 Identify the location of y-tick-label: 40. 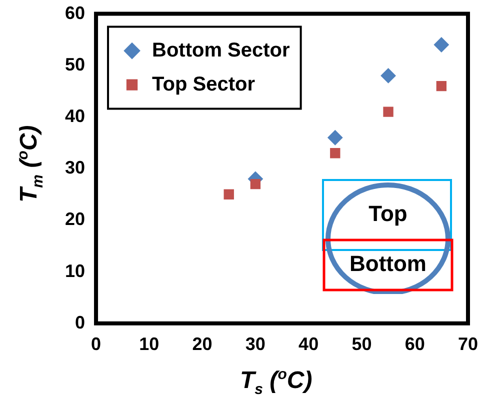
(75, 116).